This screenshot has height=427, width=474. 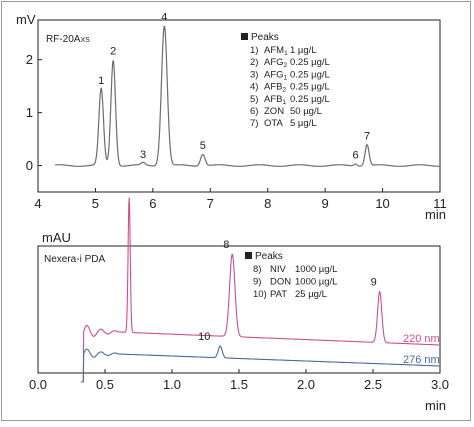 What do you see at coordinates (239, 384) in the screenshot?
I see `x-tick-label-b: 1.5` at bounding box center [239, 384].